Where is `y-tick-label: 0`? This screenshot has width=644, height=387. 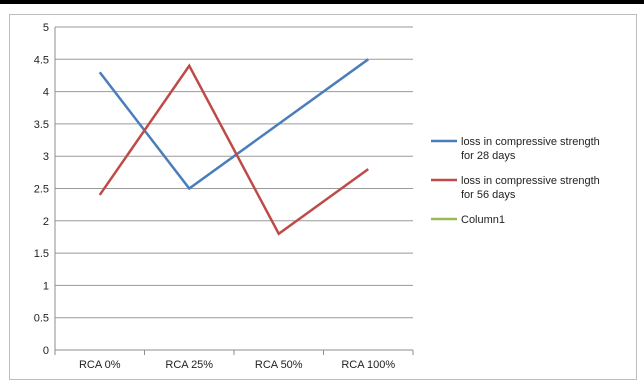 y-tick-label: 0 is located at coordinates (46, 351).